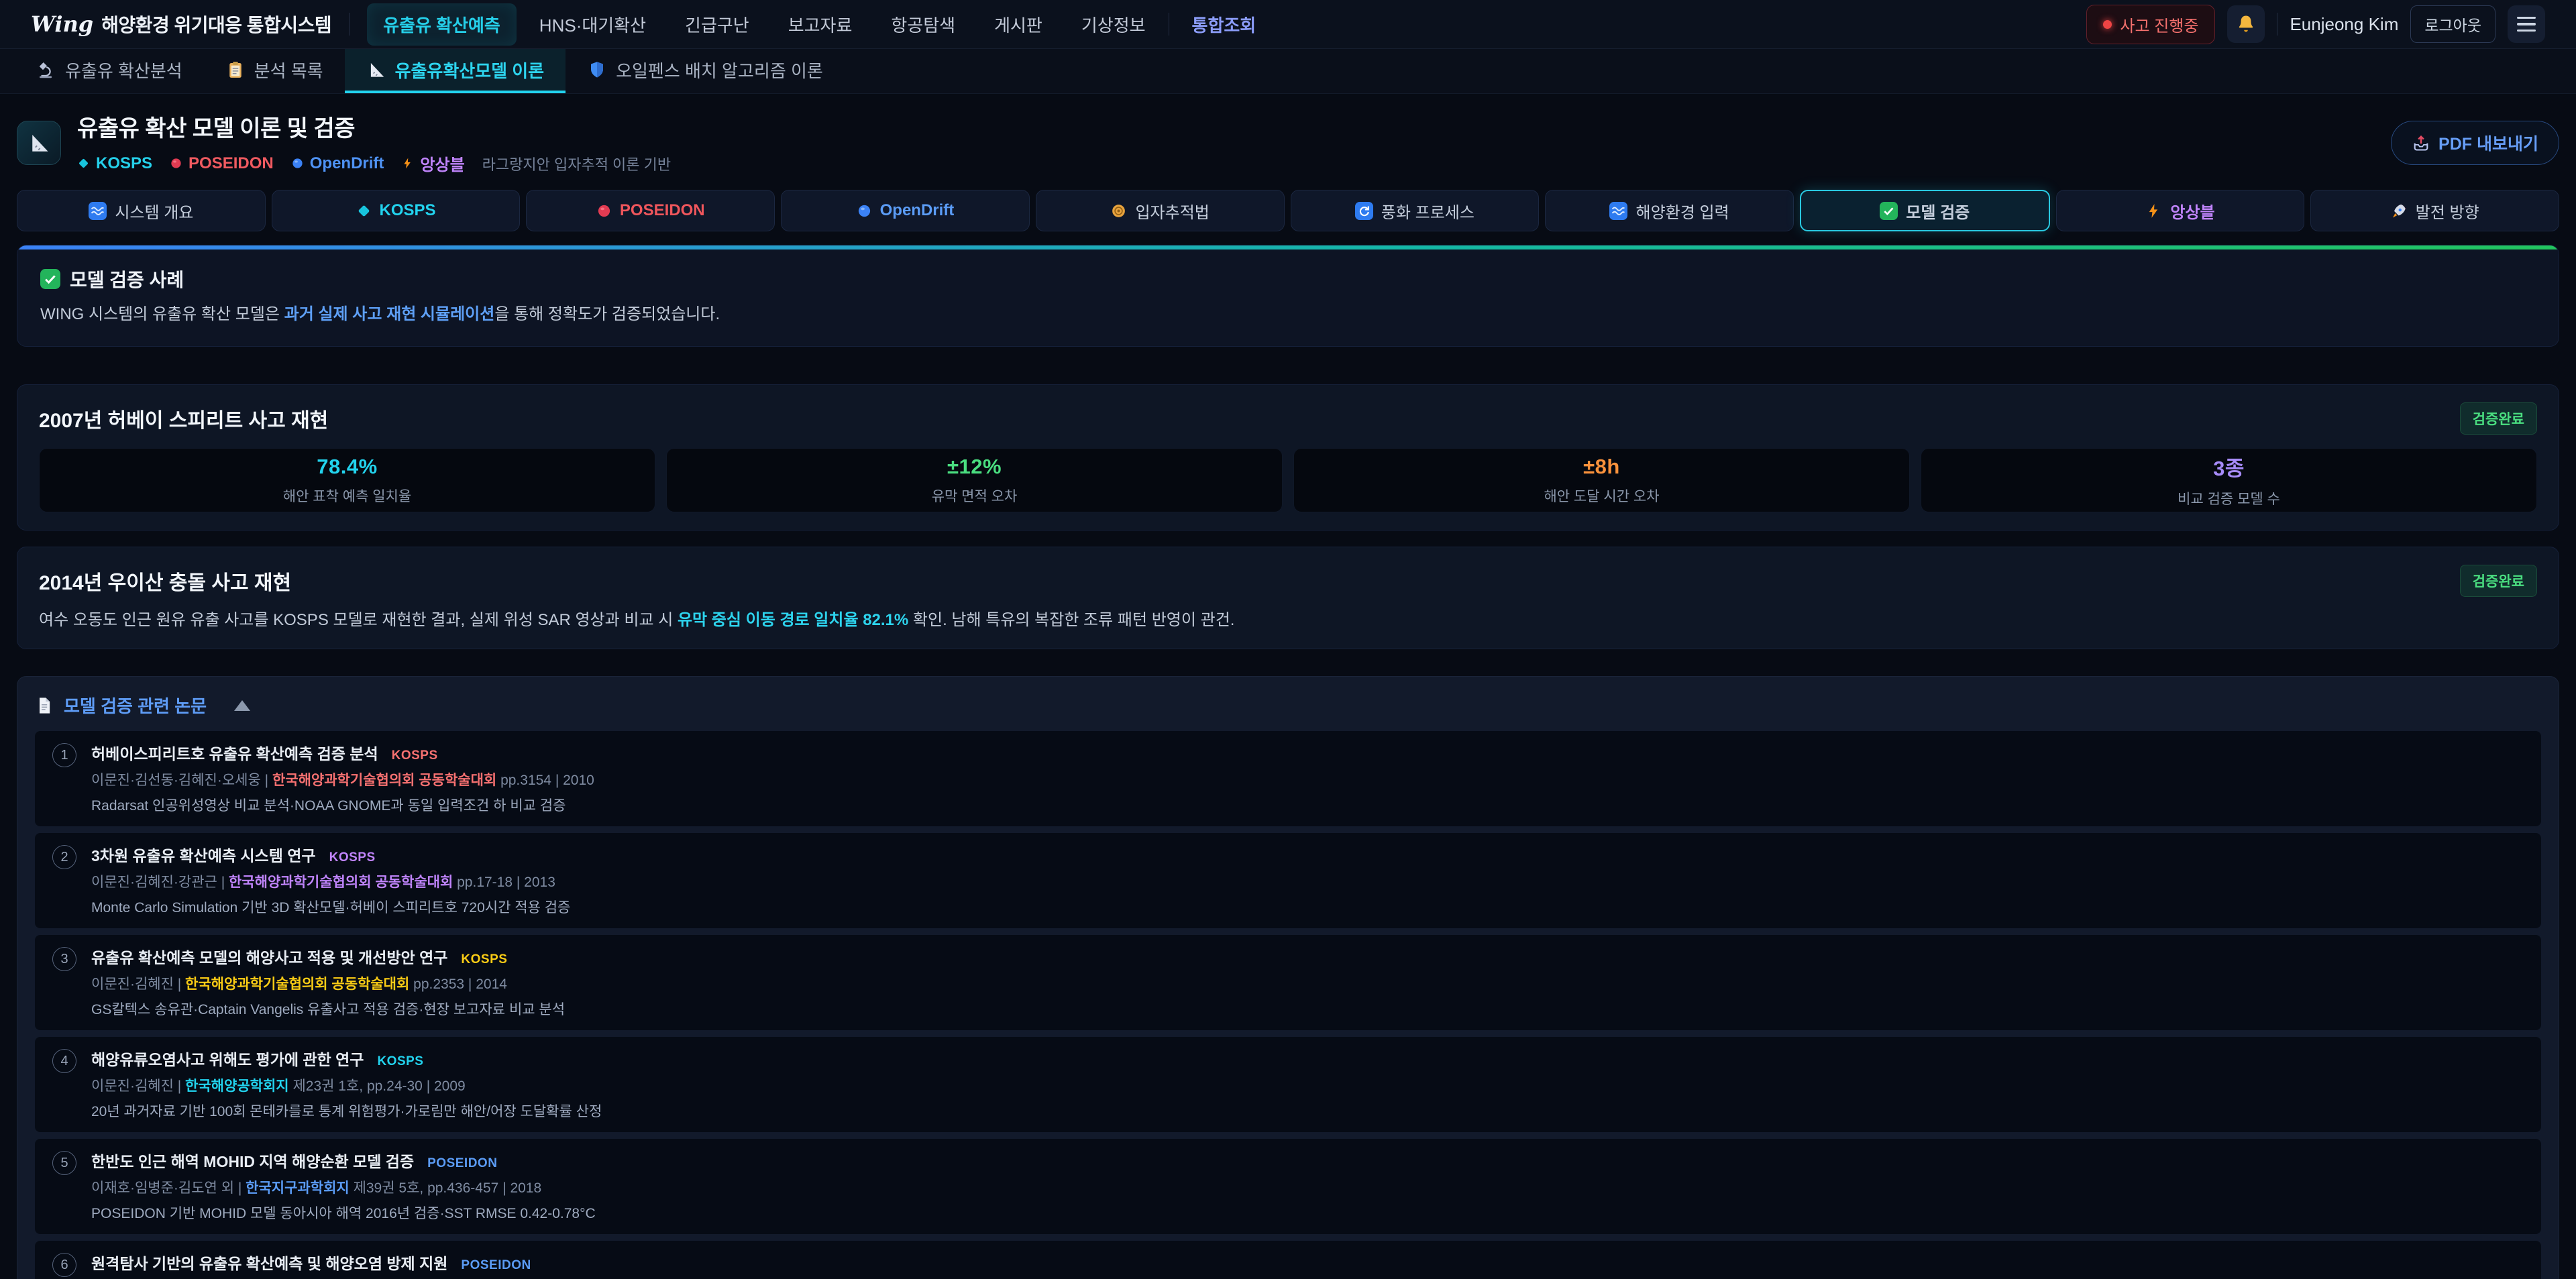  Describe the element at coordinates (269, 958) in the screenshot. I see `paper-title: 유출유 확산예측 모델의 해양사고 적용 및 개선방안 연구` at that location.